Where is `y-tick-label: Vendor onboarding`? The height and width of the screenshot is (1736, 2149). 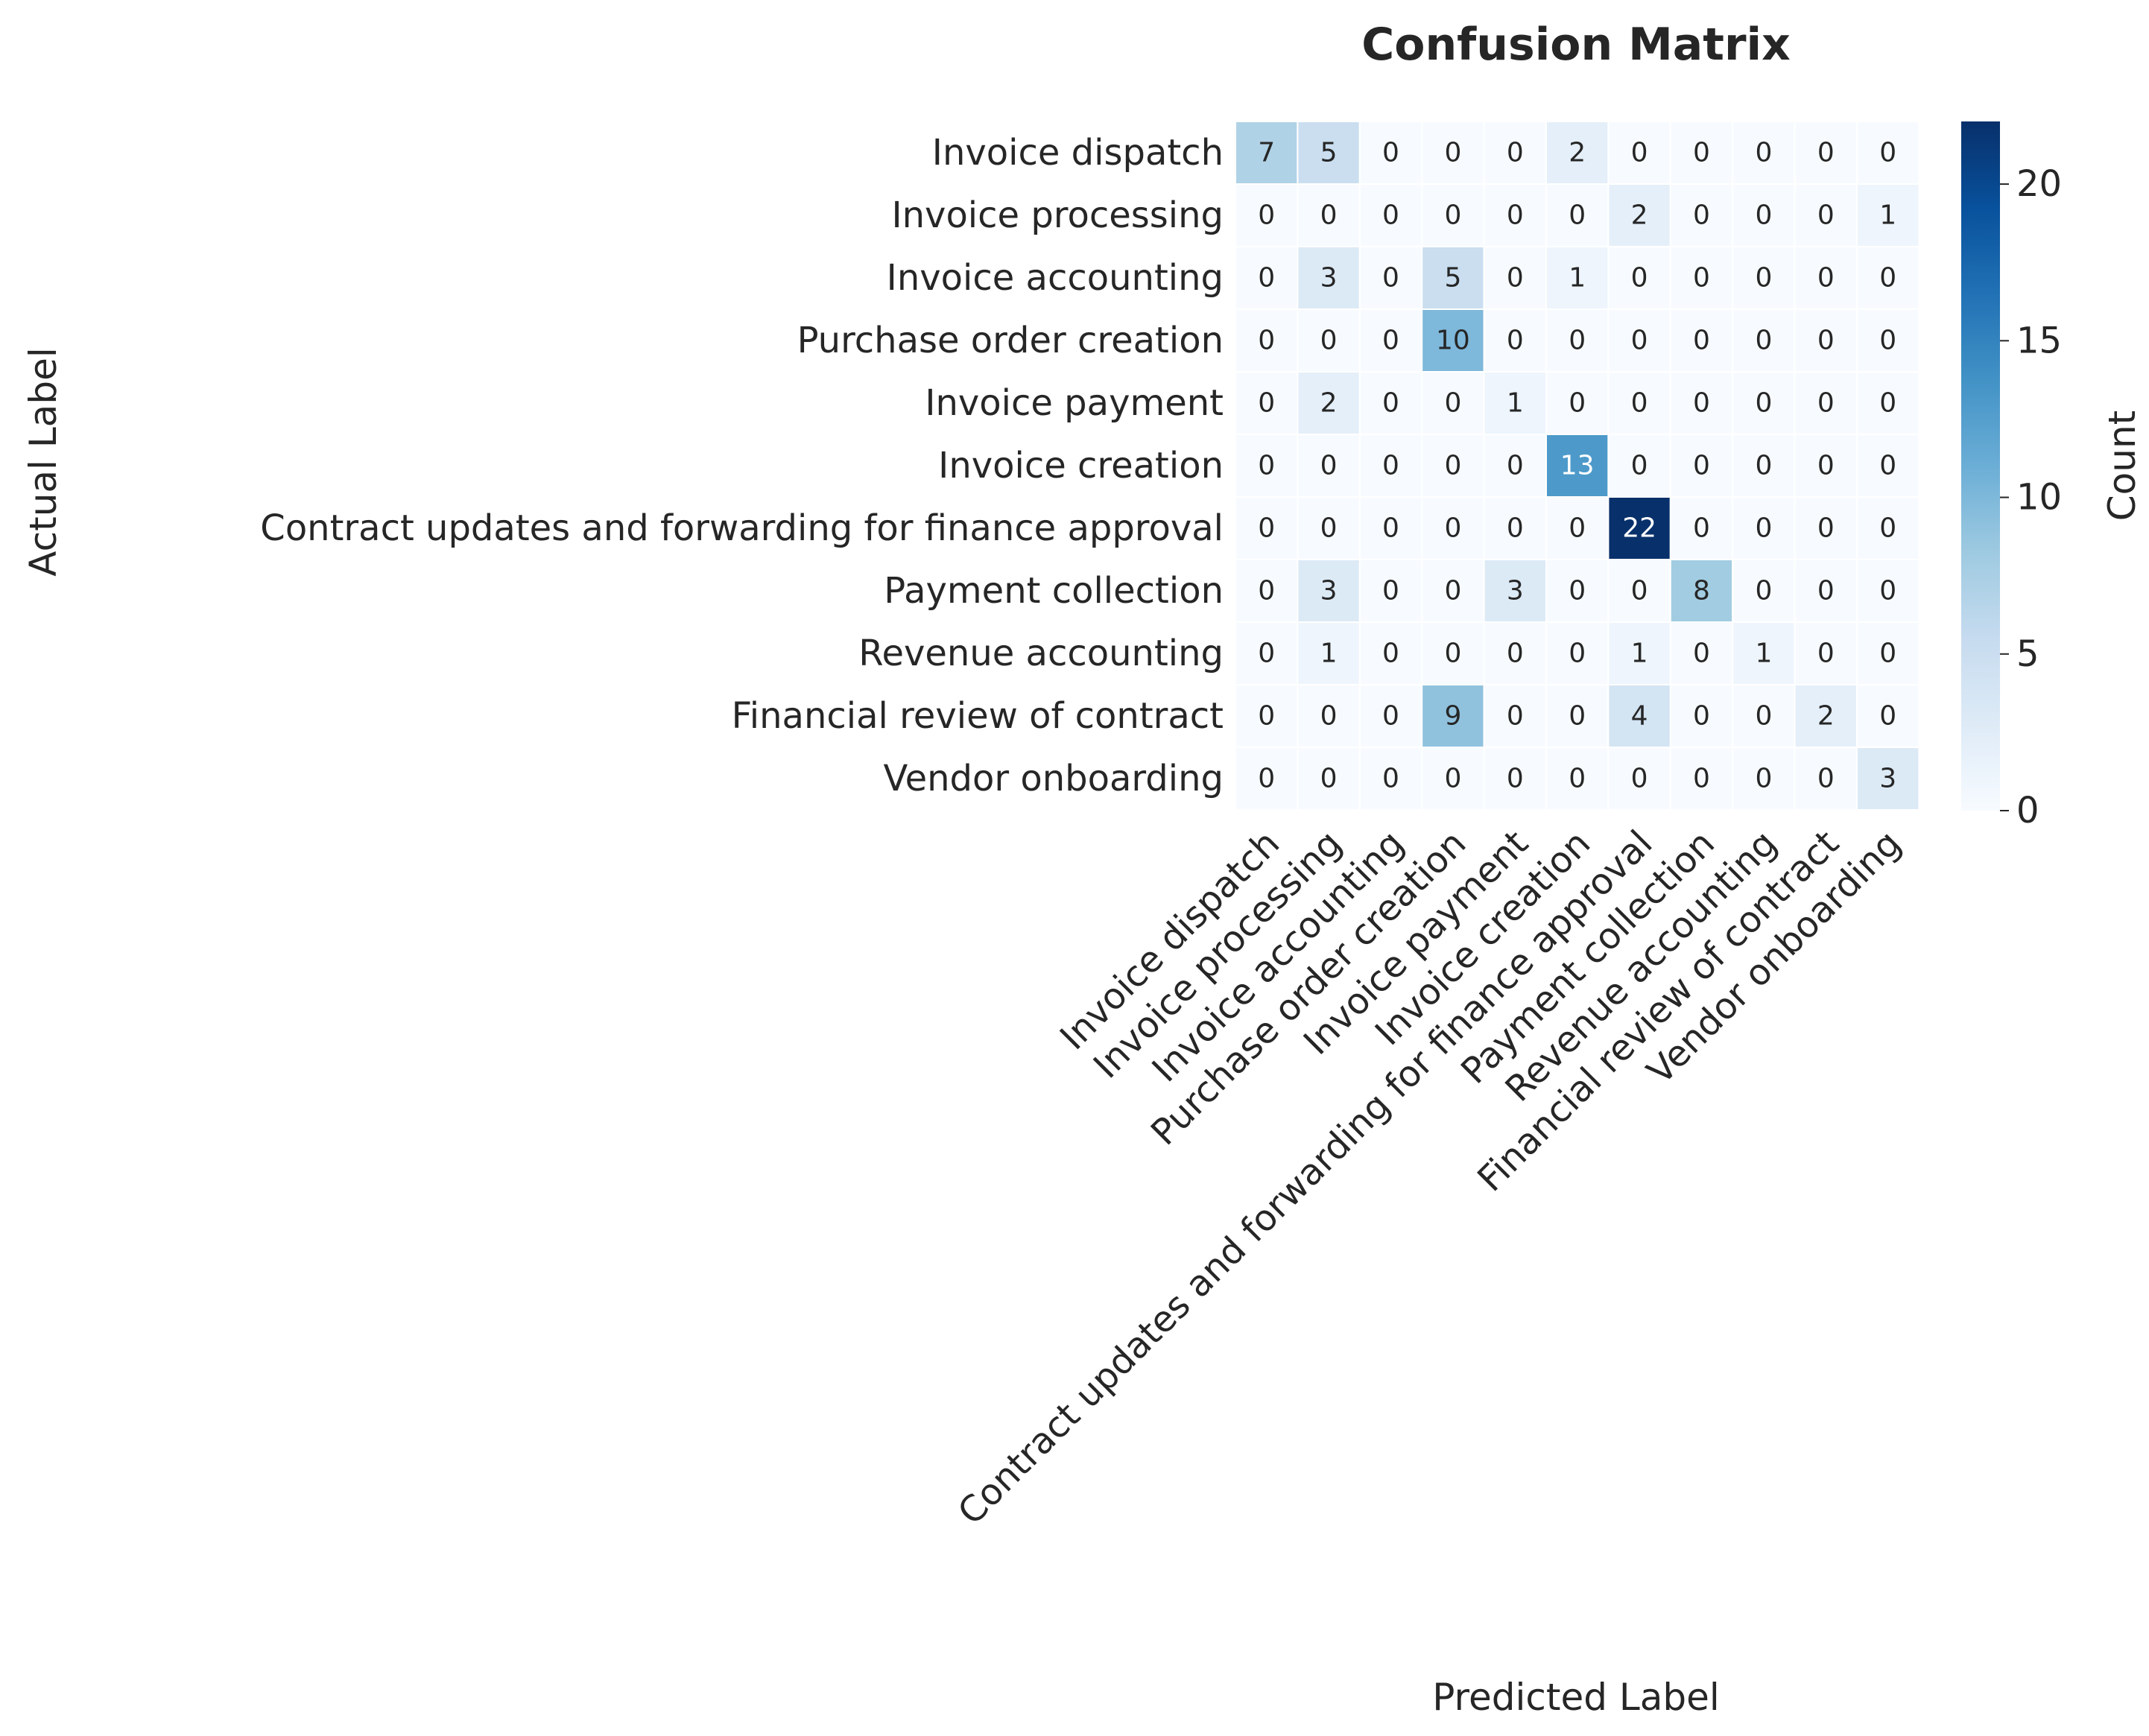
y-tick-label: Vendor onboarding is located at coordinates (1053, 778).